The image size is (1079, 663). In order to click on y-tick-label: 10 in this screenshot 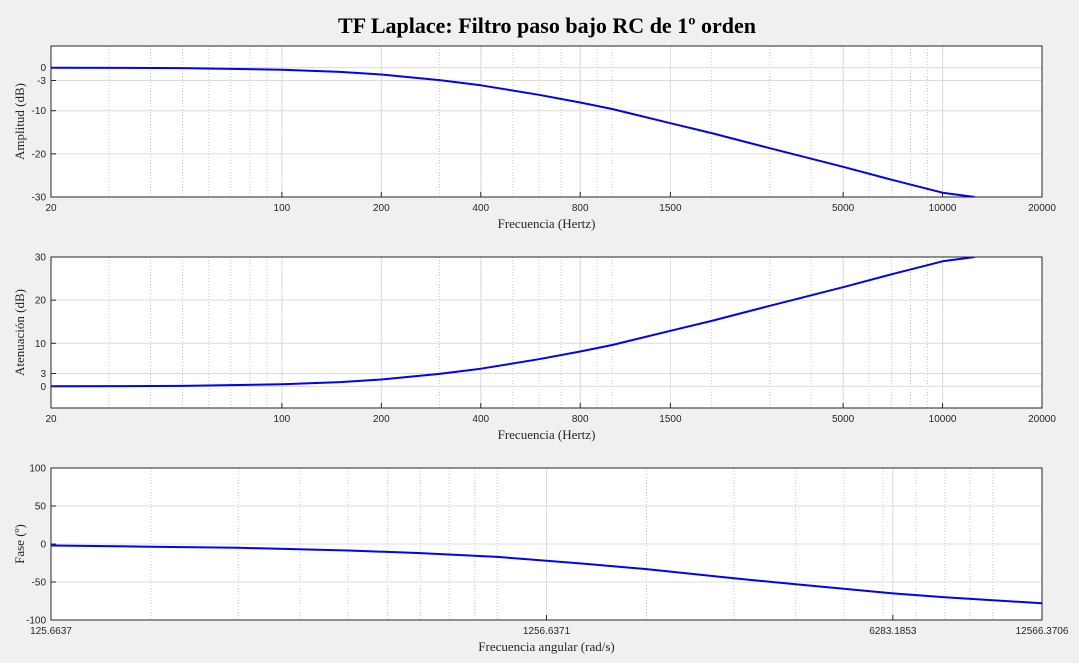, I will do `click(41, 344)`.